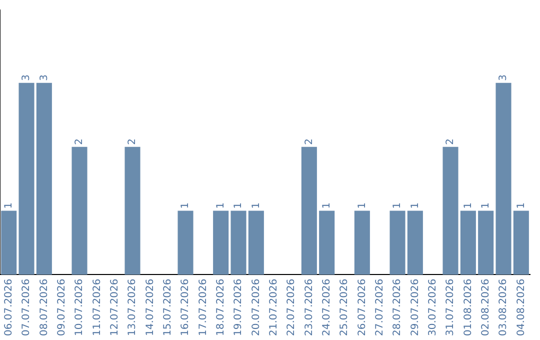 The width and height of the screenshot is (540, 340). What do you see at coordinates (415, 307) in the screenshot?
I see `x-tick-label: 29.07.2026` at bounding box center [415, 307].